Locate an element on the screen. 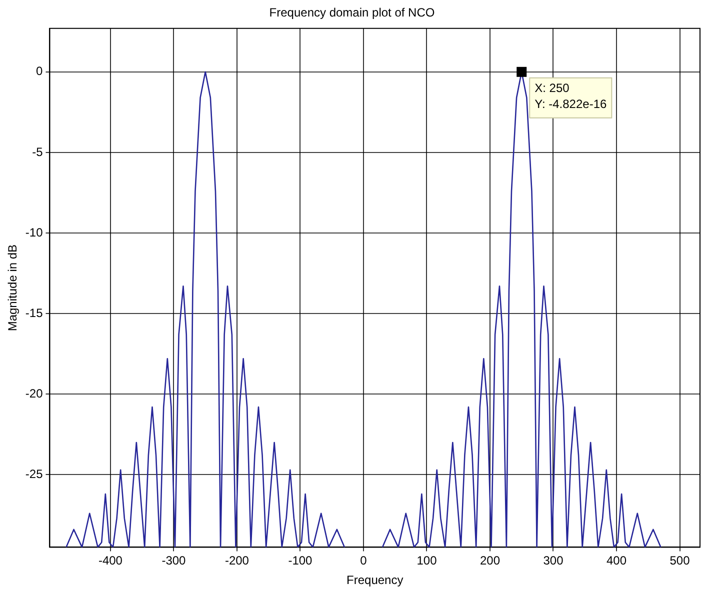  y-tick-label: 0 is located at coordinates (40, 71).